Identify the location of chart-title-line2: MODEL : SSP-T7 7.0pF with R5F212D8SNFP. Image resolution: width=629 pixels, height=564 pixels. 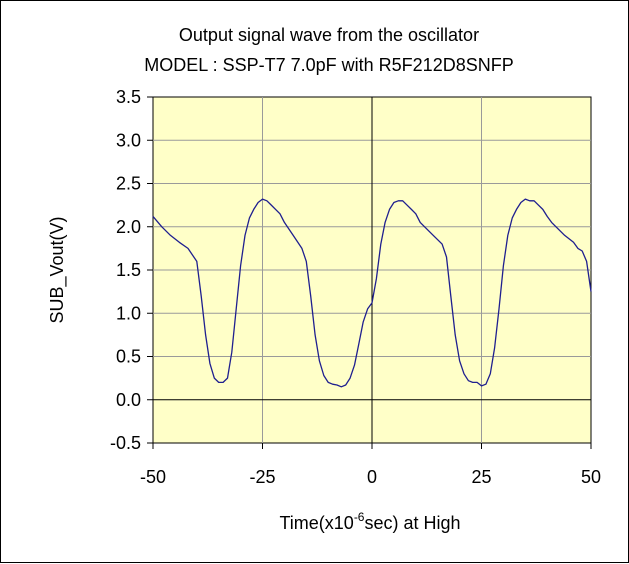
(328, 65).